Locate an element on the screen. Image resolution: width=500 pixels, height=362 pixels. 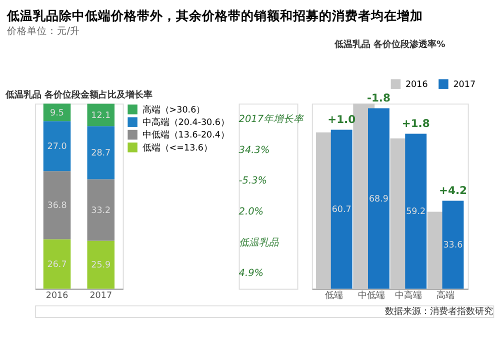
legend-label: 高端（>30.6） is located at coordinates (174, 110).